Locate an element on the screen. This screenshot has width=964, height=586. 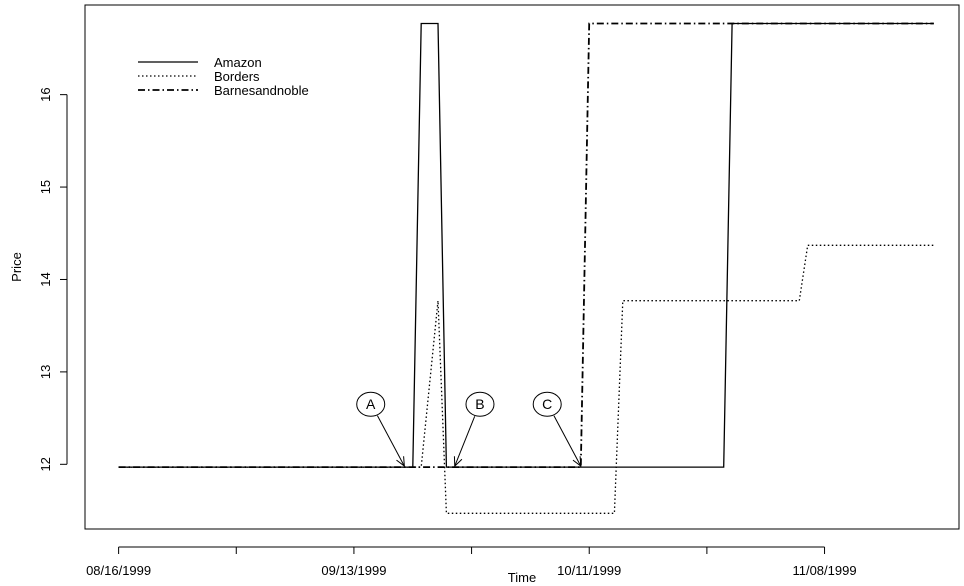
y-axis-label: Price is located at coordinates (16, 267).